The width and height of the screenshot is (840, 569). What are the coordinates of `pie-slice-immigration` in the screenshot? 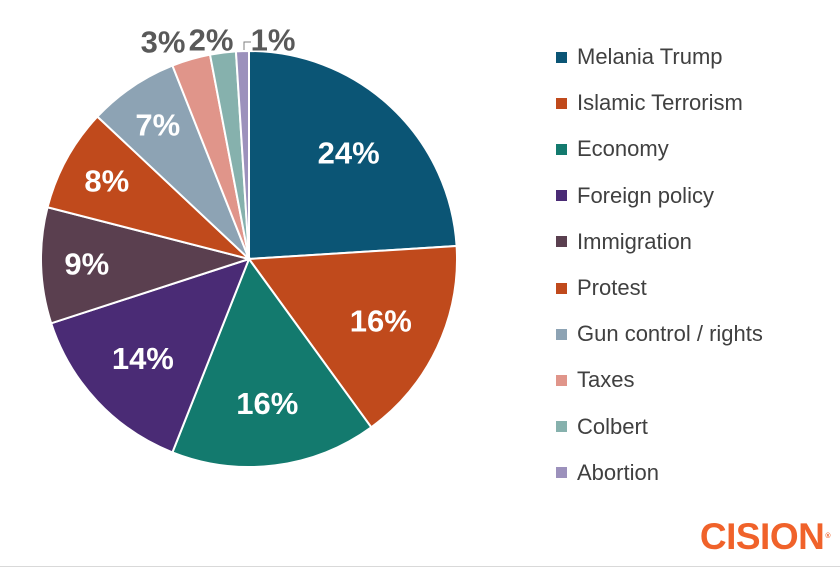 It's located at (146, 265).